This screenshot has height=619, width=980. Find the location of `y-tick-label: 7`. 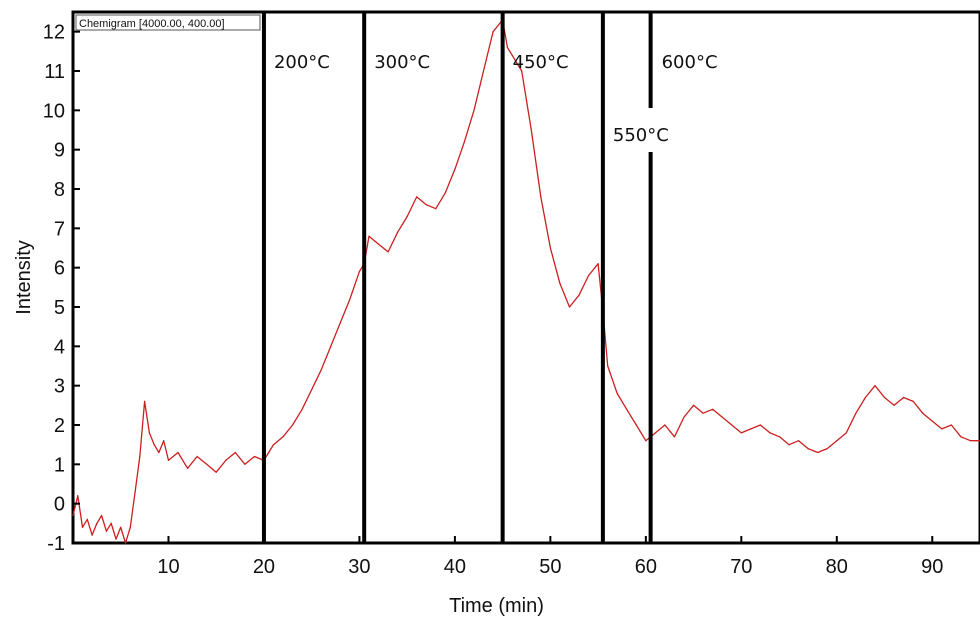

y-tick-label: 7 is located at coordinates (59, 229).